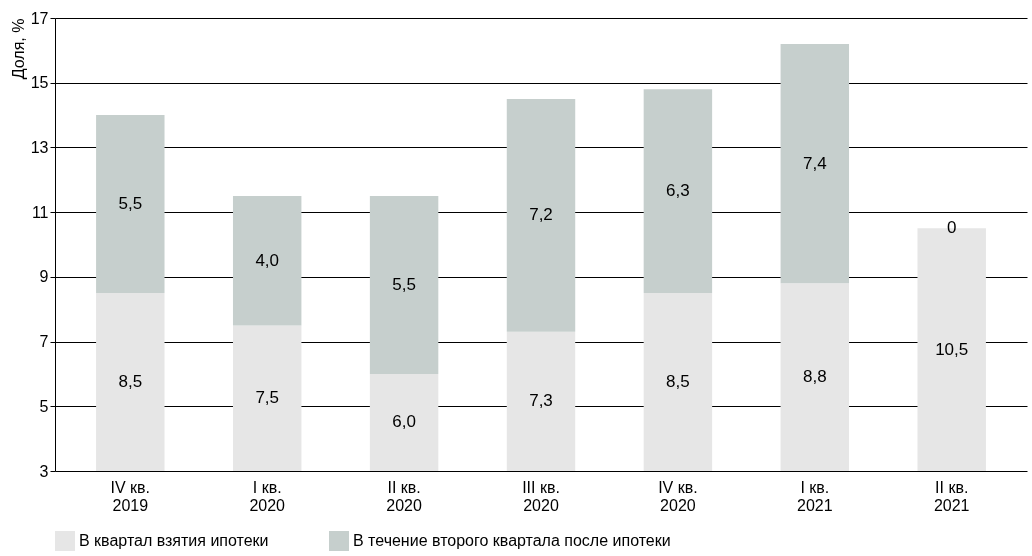  I want to click on data-label: 4,0, so click(267, 260).